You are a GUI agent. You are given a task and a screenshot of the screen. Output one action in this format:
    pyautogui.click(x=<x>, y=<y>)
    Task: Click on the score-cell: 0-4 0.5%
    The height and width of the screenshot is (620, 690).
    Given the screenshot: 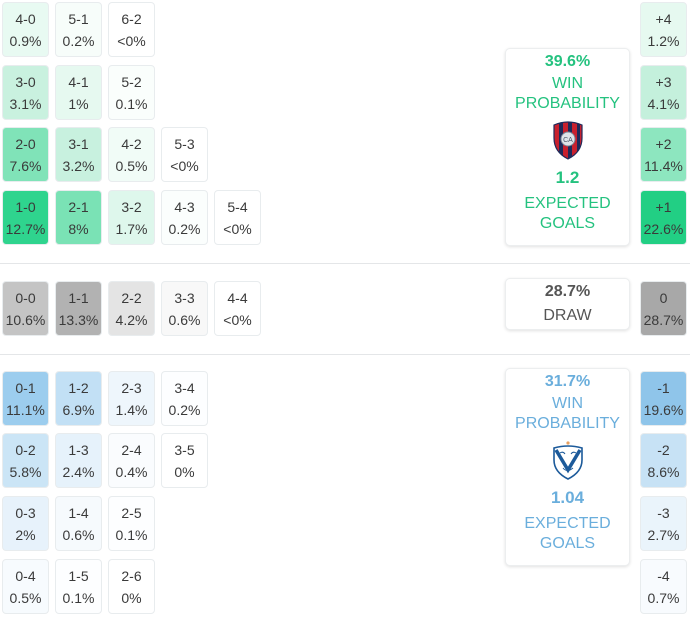 What is the action you would take?
    pyautogui.click(x=25, y=586)
    